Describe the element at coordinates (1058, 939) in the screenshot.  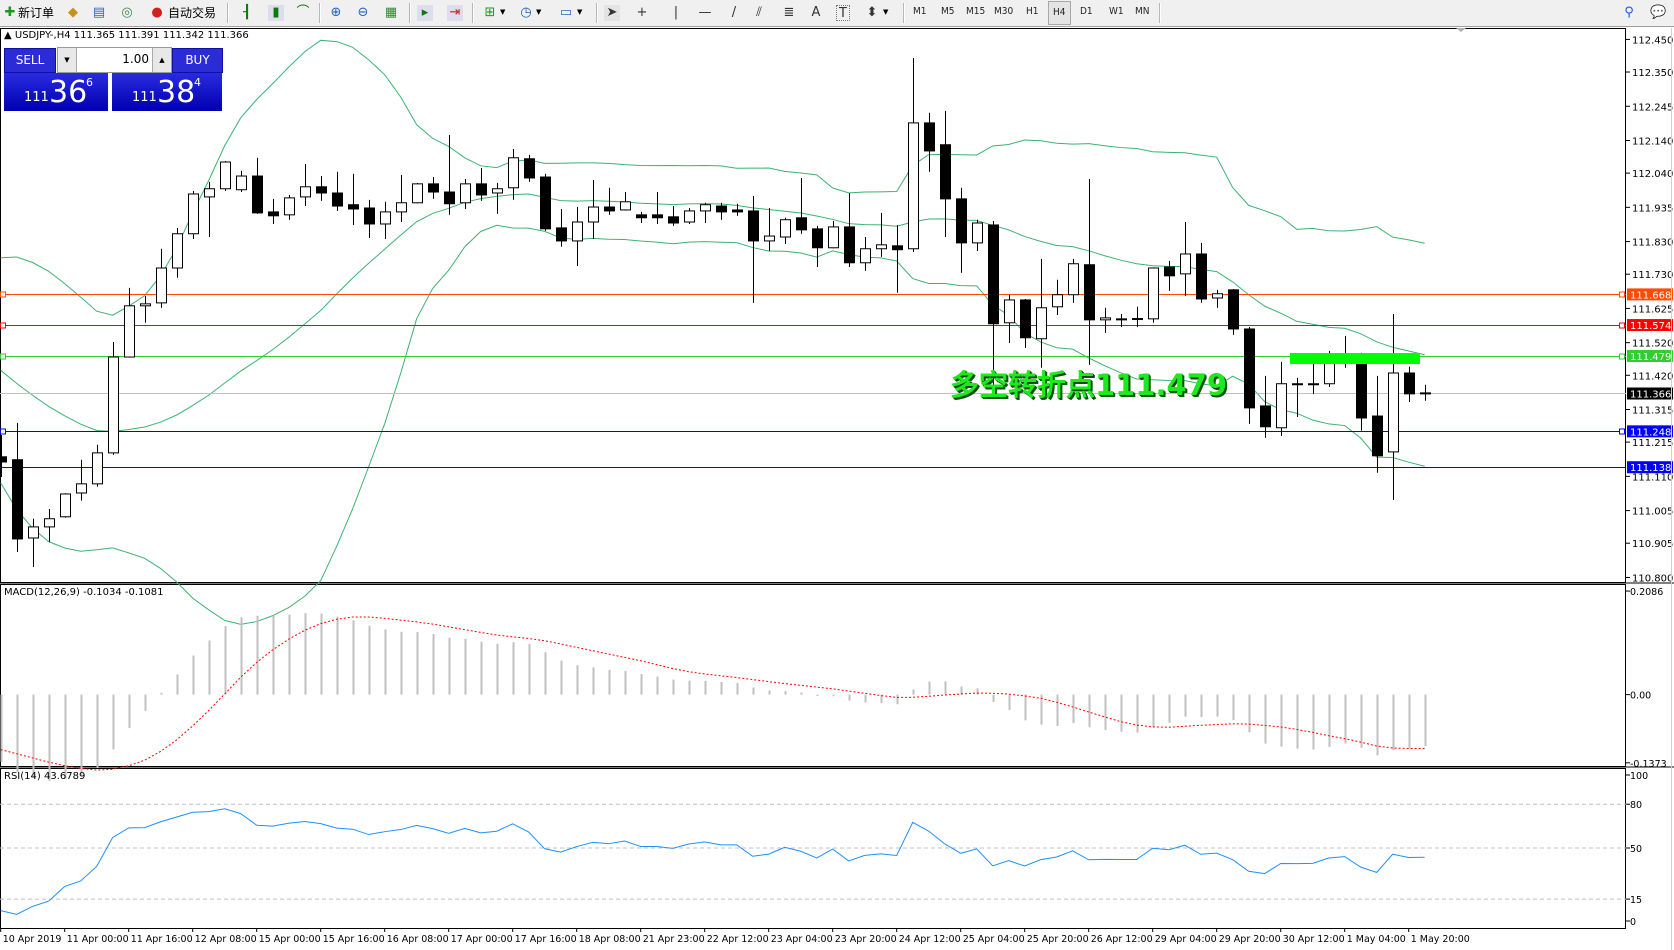
I see `time-axis-label: 25 Apr 20:00` at that location.